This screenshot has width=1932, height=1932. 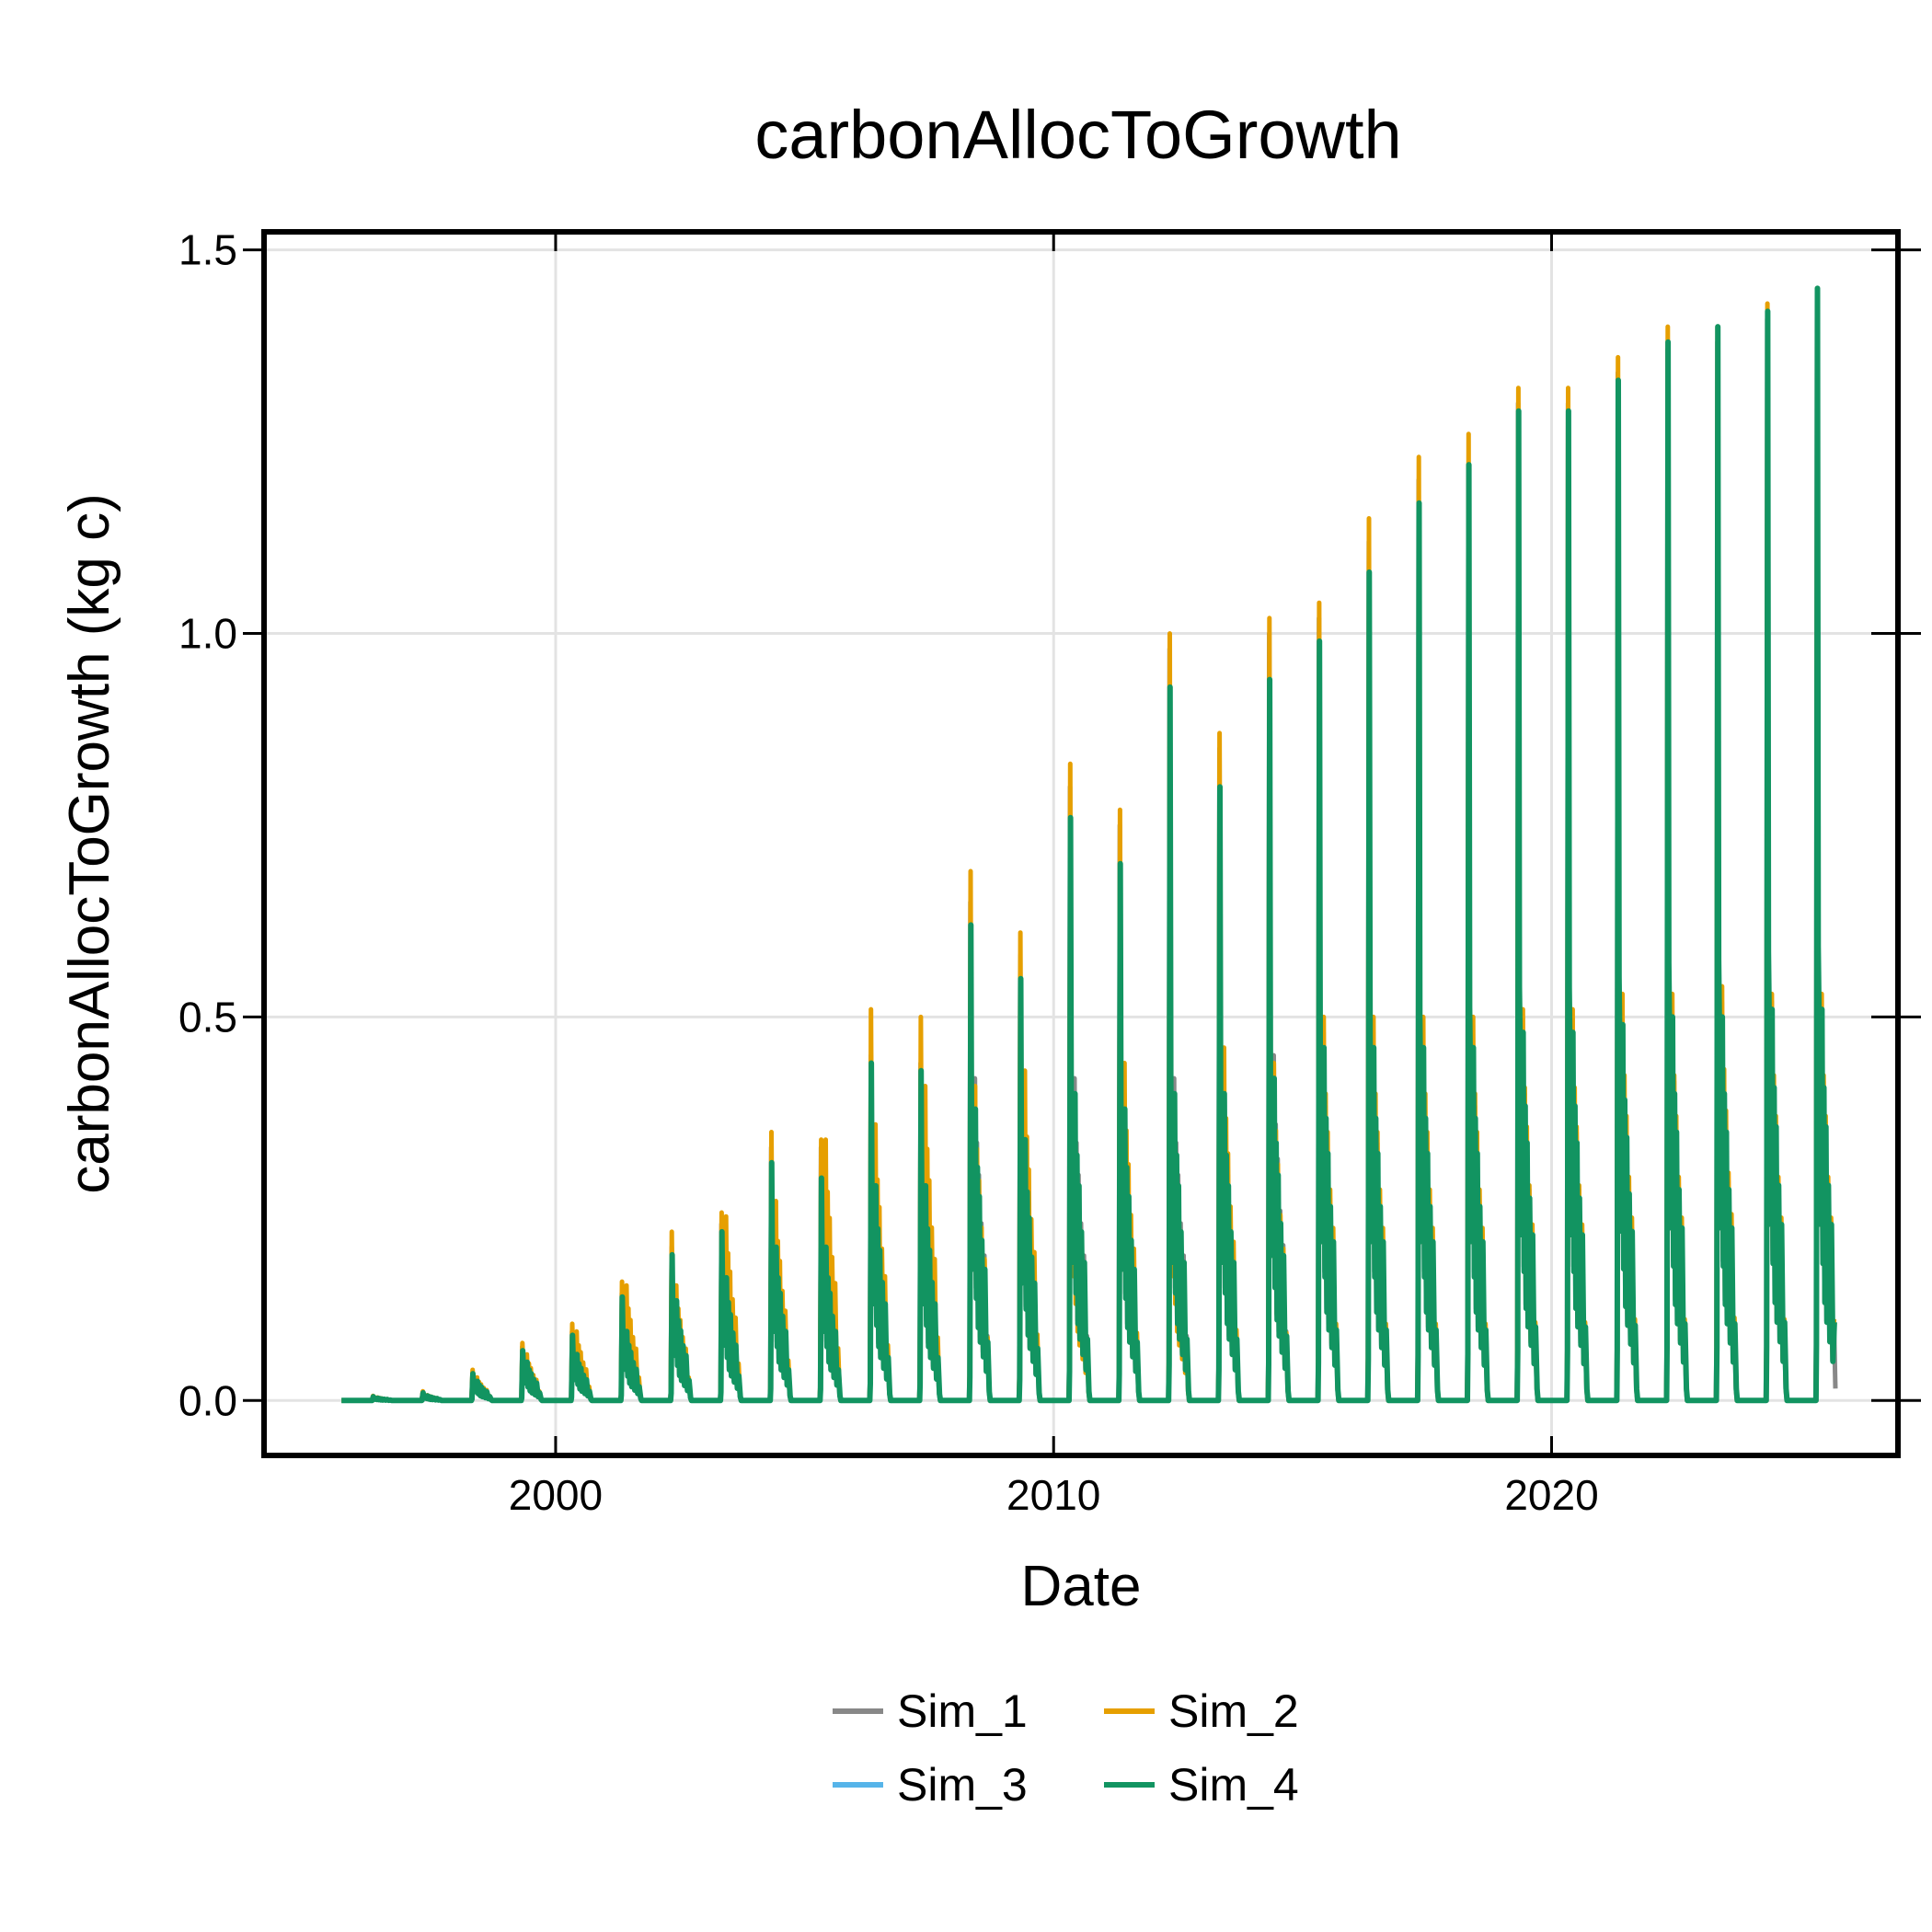 What do you see at coordinates (1233, 1785) in the screenshot?
I see `legend-label: Sim_4` at bounding box center [1233, 1785].